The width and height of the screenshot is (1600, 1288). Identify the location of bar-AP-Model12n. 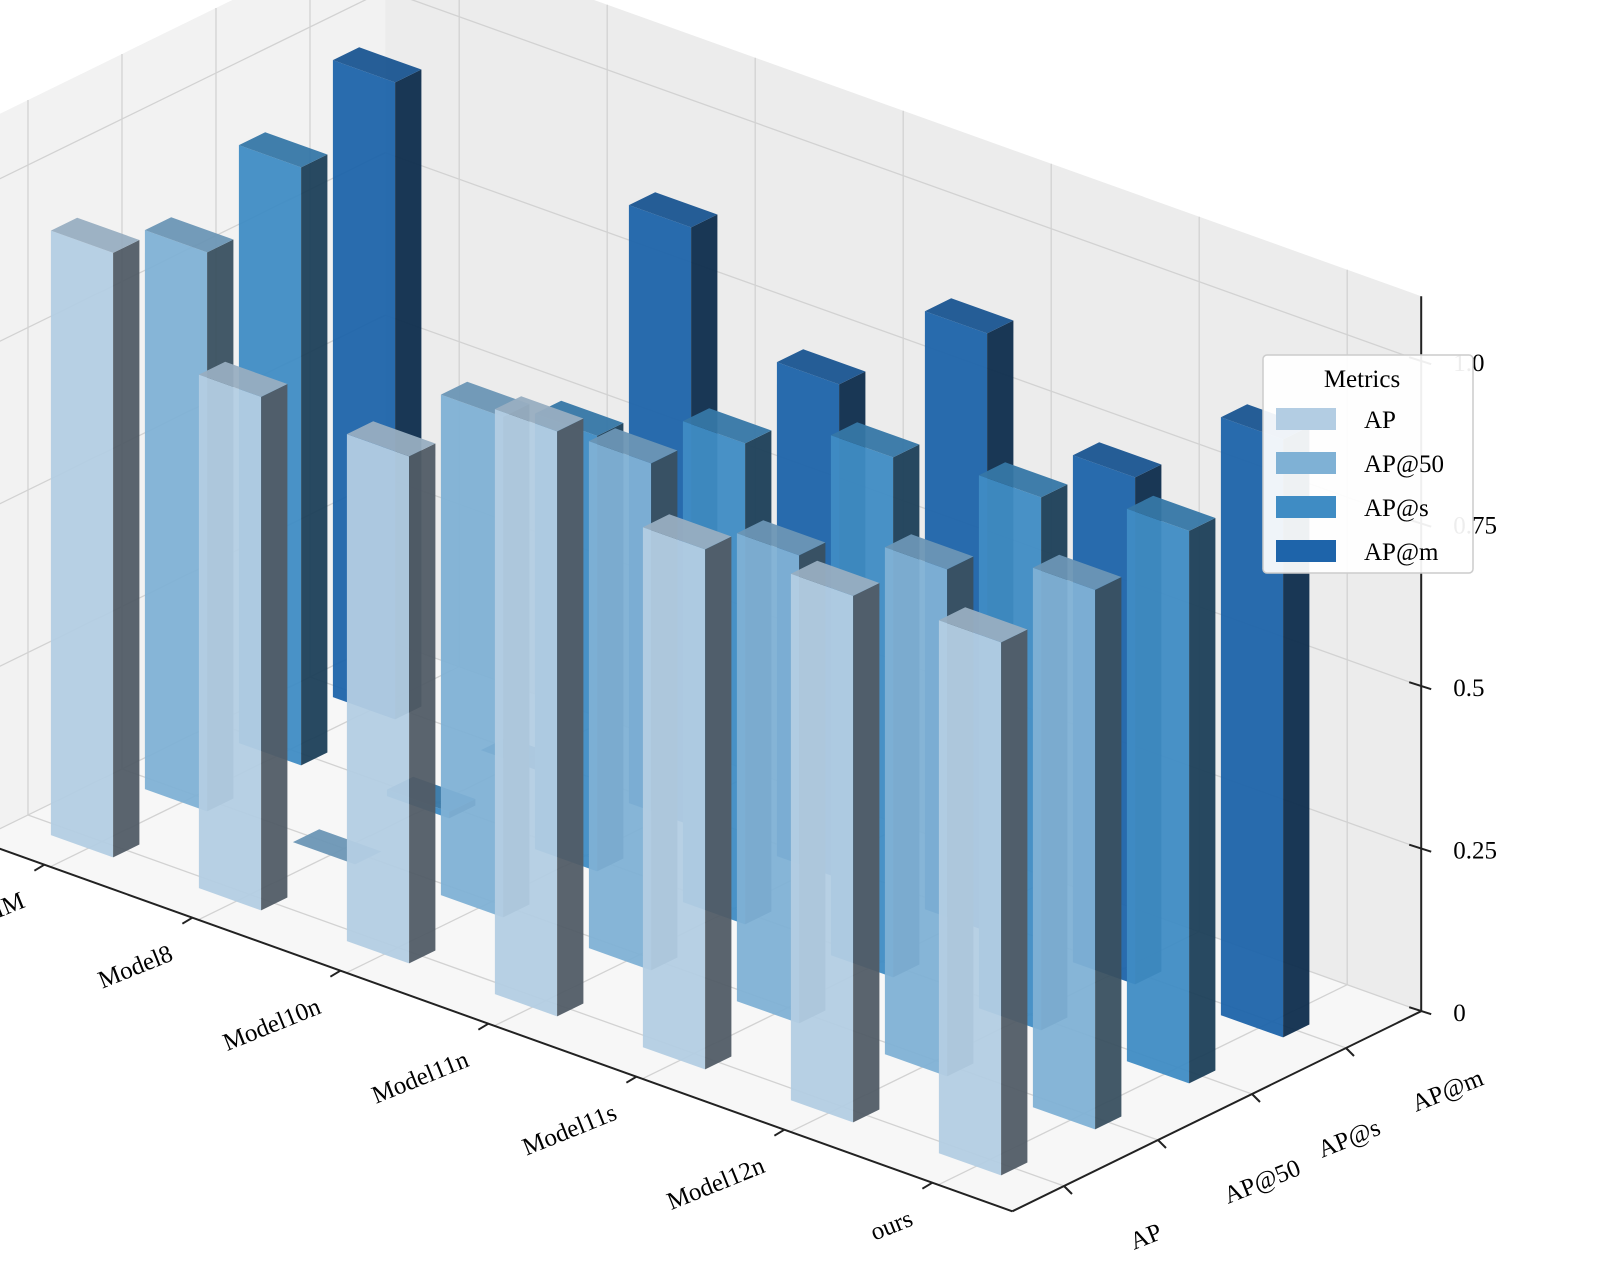
(835, 841).